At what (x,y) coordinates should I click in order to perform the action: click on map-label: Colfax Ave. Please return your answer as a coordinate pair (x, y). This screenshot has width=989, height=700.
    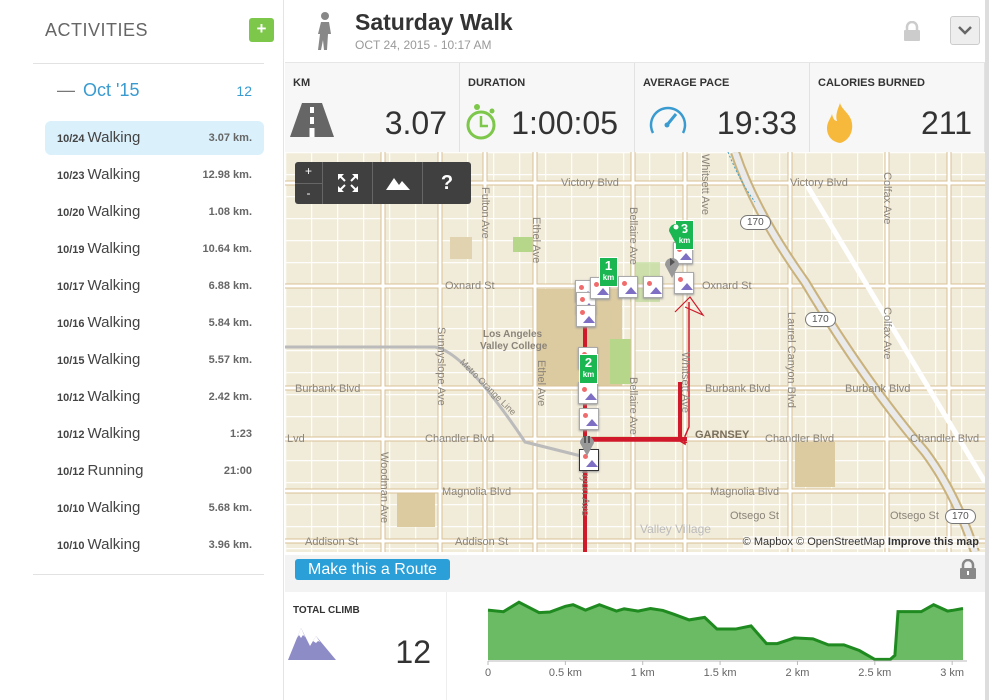
    Looking at the image, I should click on (887, 198).